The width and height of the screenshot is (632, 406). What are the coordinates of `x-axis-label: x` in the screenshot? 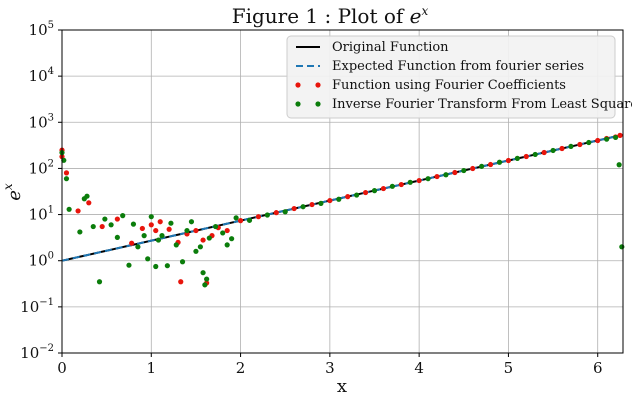 It's located at (342, 386).